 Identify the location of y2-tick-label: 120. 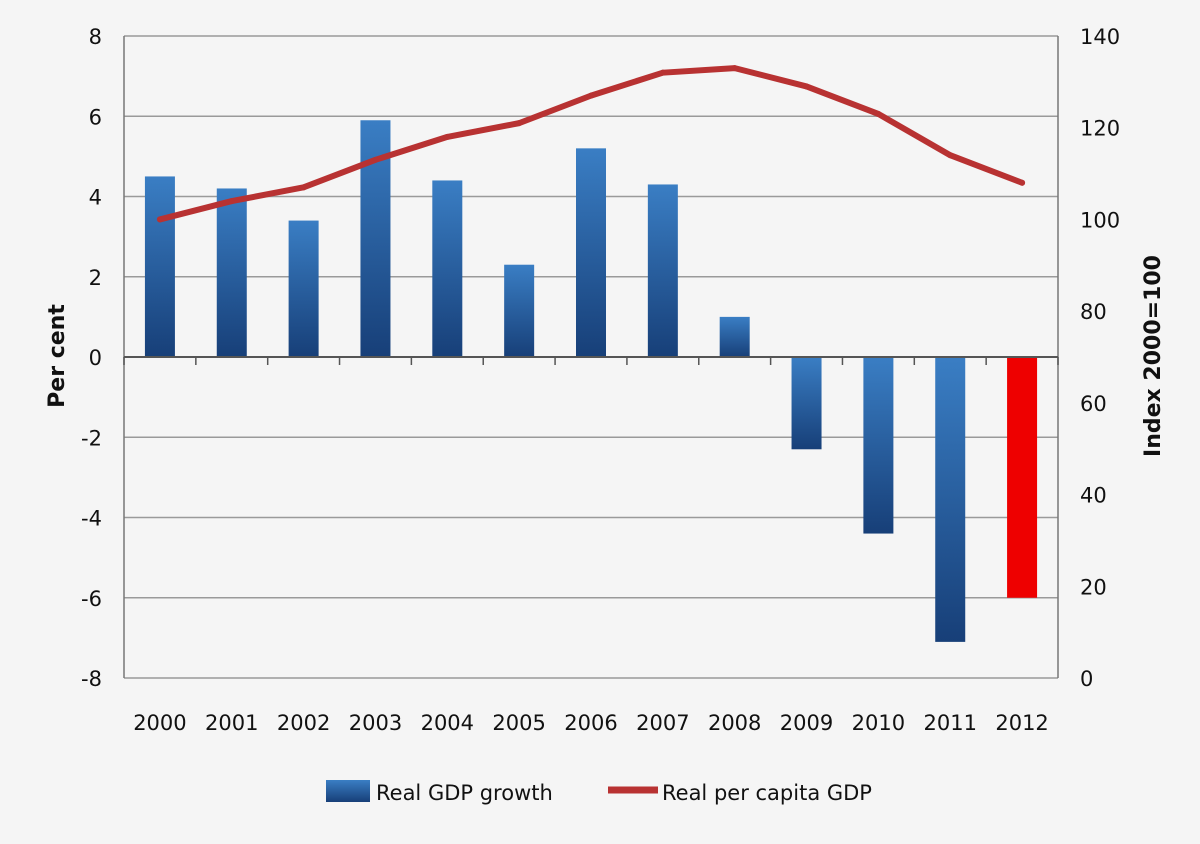
(1100, 129).